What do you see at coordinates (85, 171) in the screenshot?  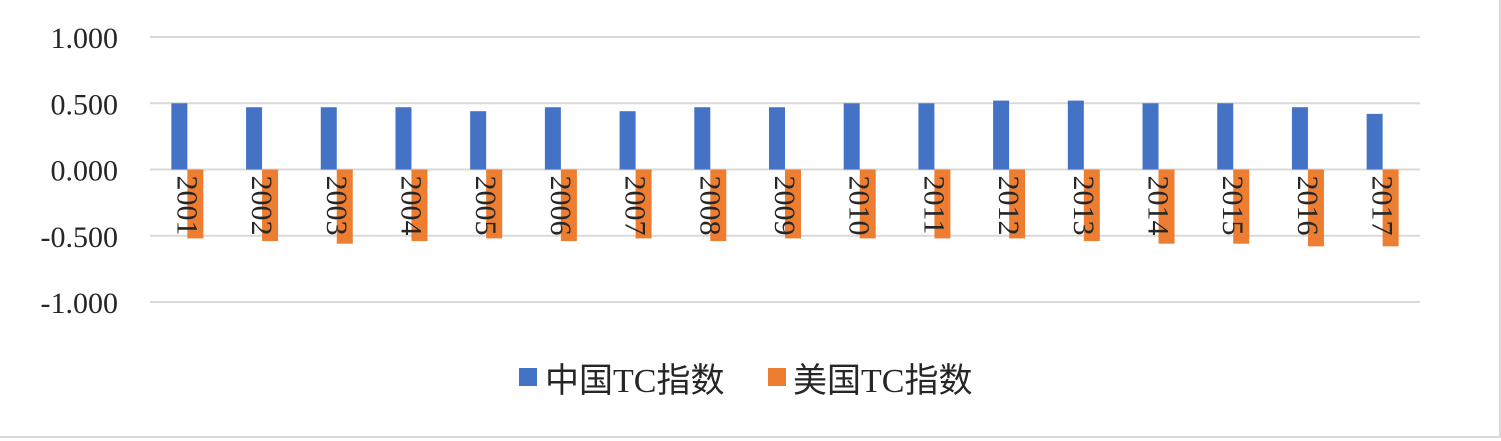 I see `y-tick-label: 0.000` at bounding box center [85, 171].